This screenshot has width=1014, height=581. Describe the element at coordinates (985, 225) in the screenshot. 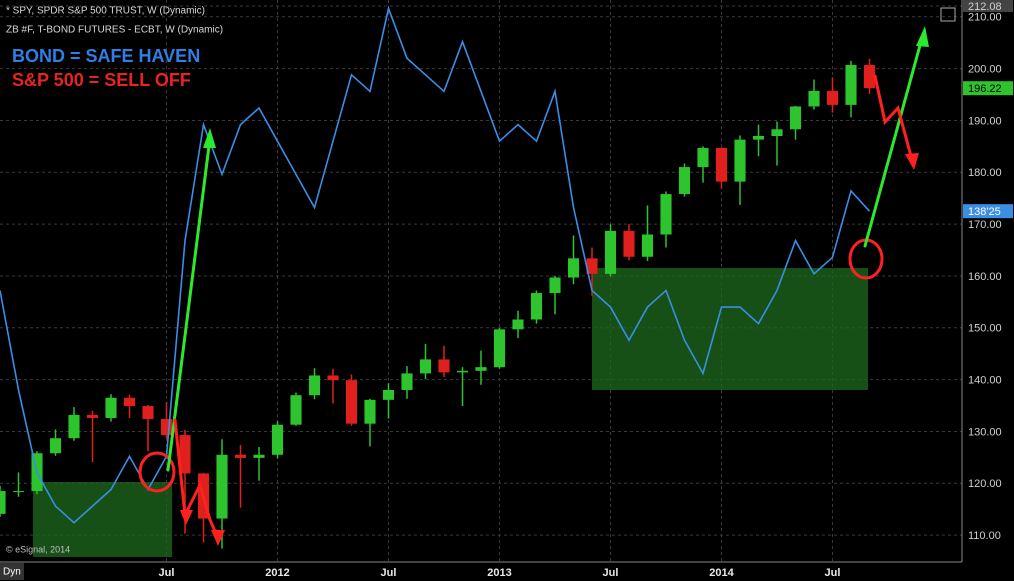

I see `y-tick-label: 170.00` at that location.